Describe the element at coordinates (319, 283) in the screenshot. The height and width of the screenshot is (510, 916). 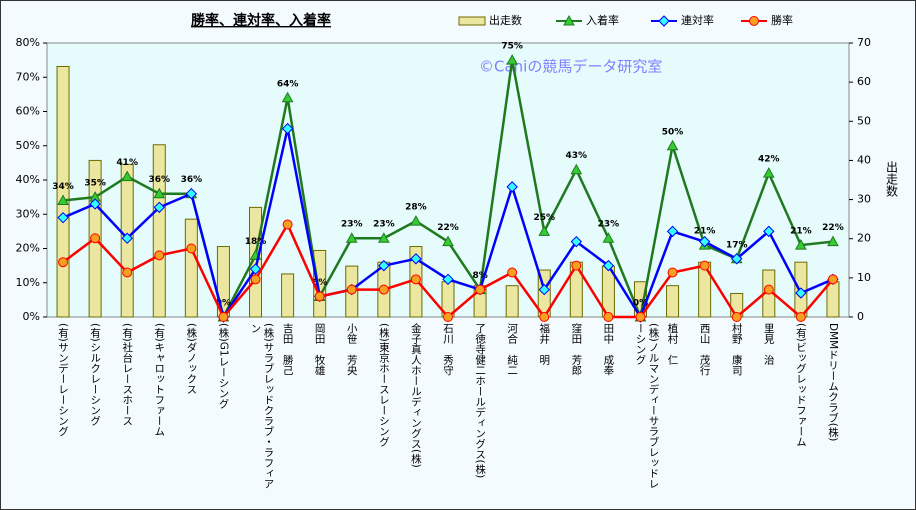
I see `data-label: 6%` at that location.